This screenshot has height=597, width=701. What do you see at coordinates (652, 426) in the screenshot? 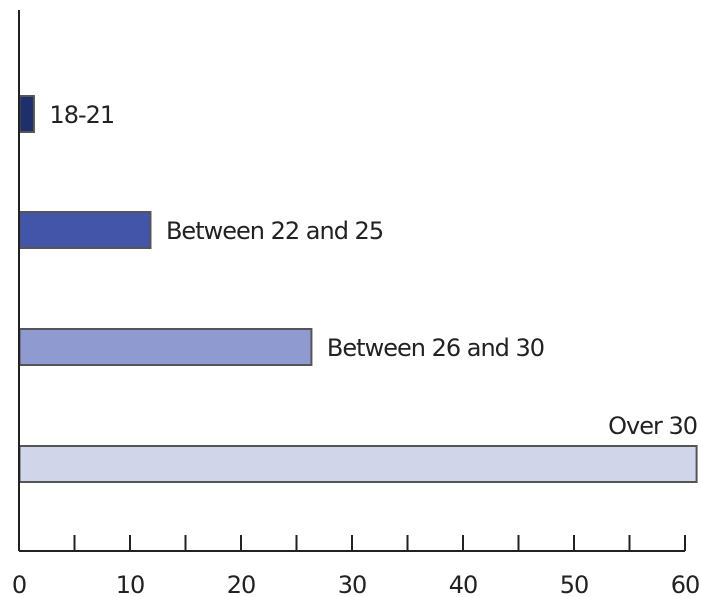
I see `bar-label-over-30: Over 30` at bounding box center [652, 426].